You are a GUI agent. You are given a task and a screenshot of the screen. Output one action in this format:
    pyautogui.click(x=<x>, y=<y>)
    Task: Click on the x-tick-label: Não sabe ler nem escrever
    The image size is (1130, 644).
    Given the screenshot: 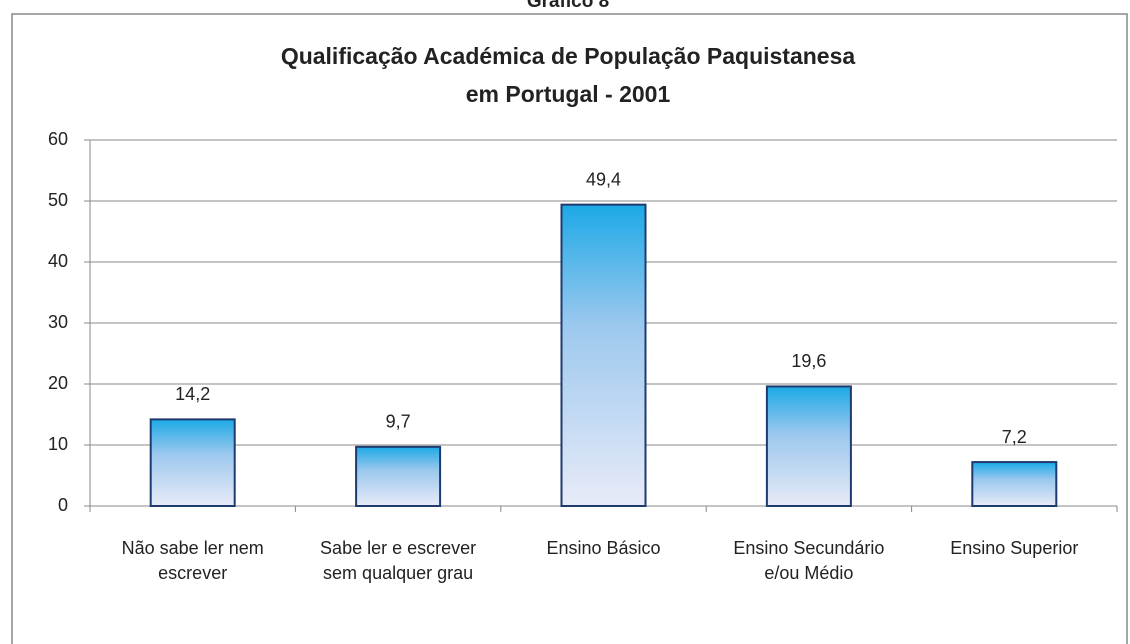 What is the action you would take?
    pyautogui.click(x=192, y=560)
    